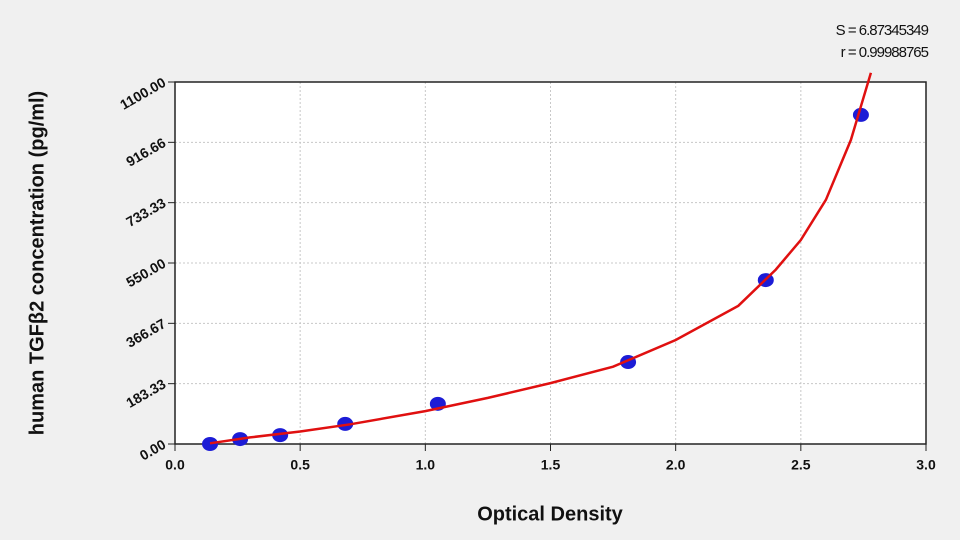 This screenshot has height=540, width=960. Describe the element at coordinates (145, 332) in the screenshot. I see `y-tick-label: 366.67` at that location.